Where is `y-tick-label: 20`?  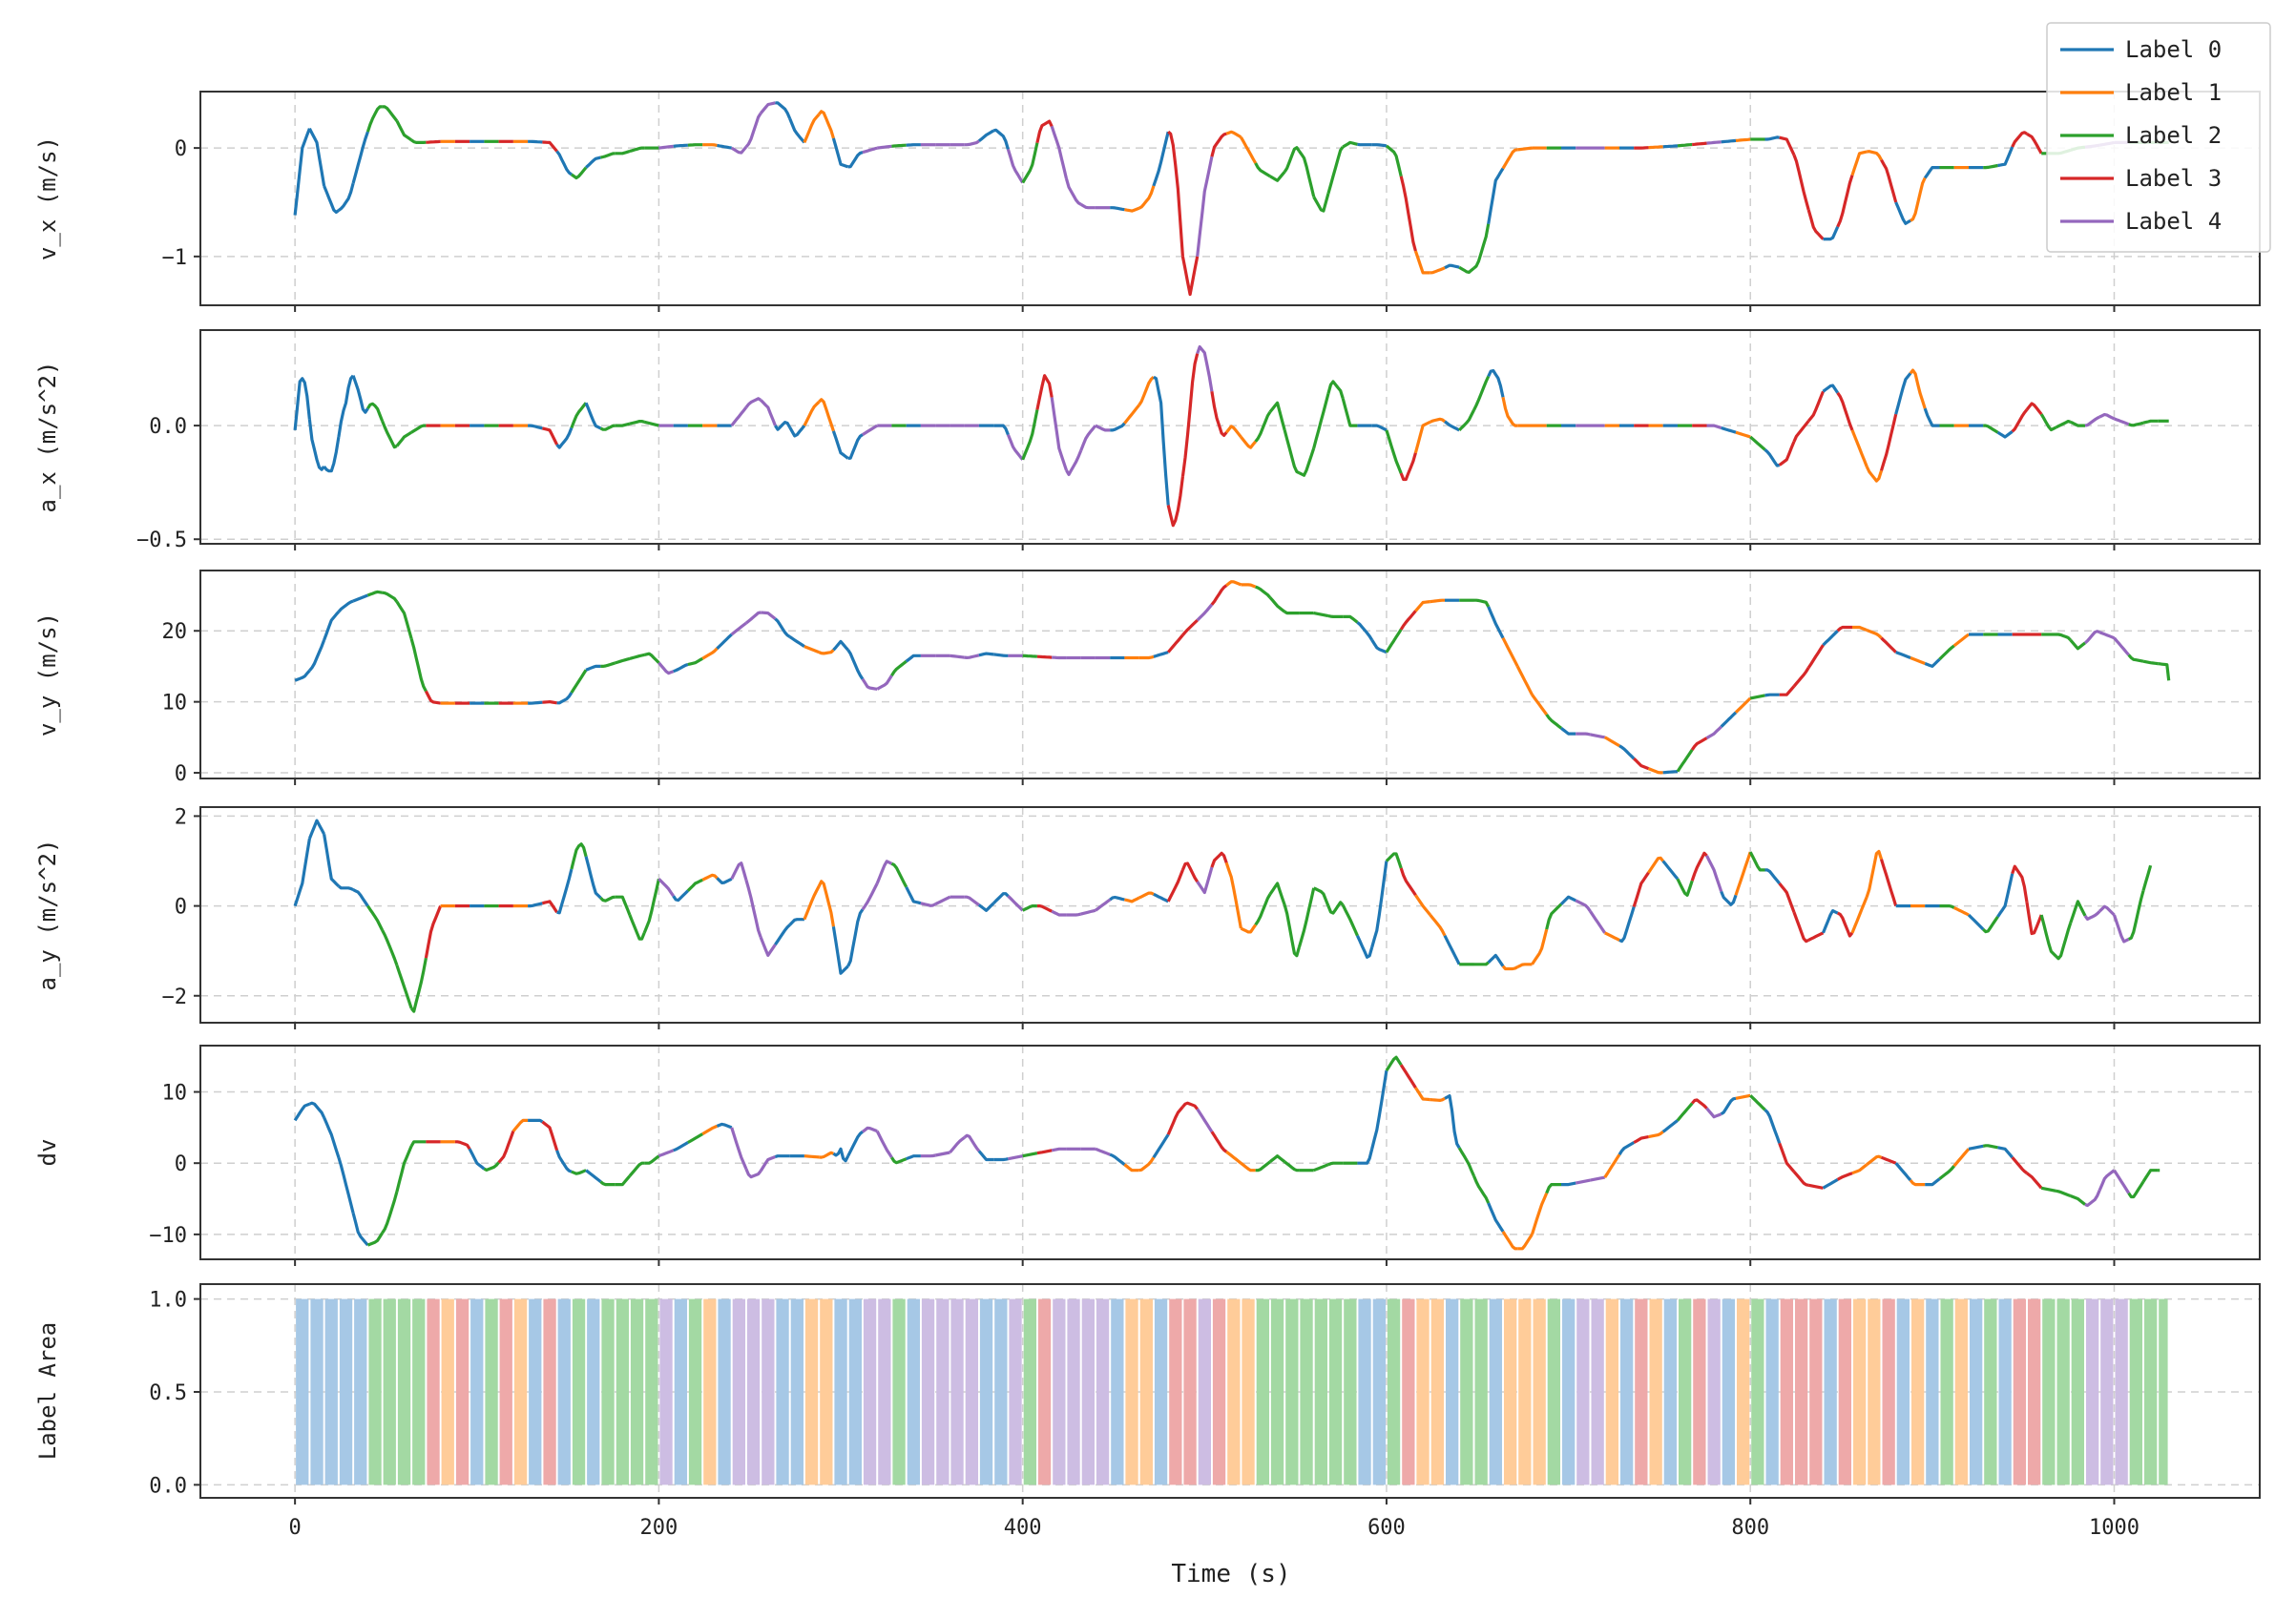
y-tick-label: 20 is located at coordinates (175, 632).